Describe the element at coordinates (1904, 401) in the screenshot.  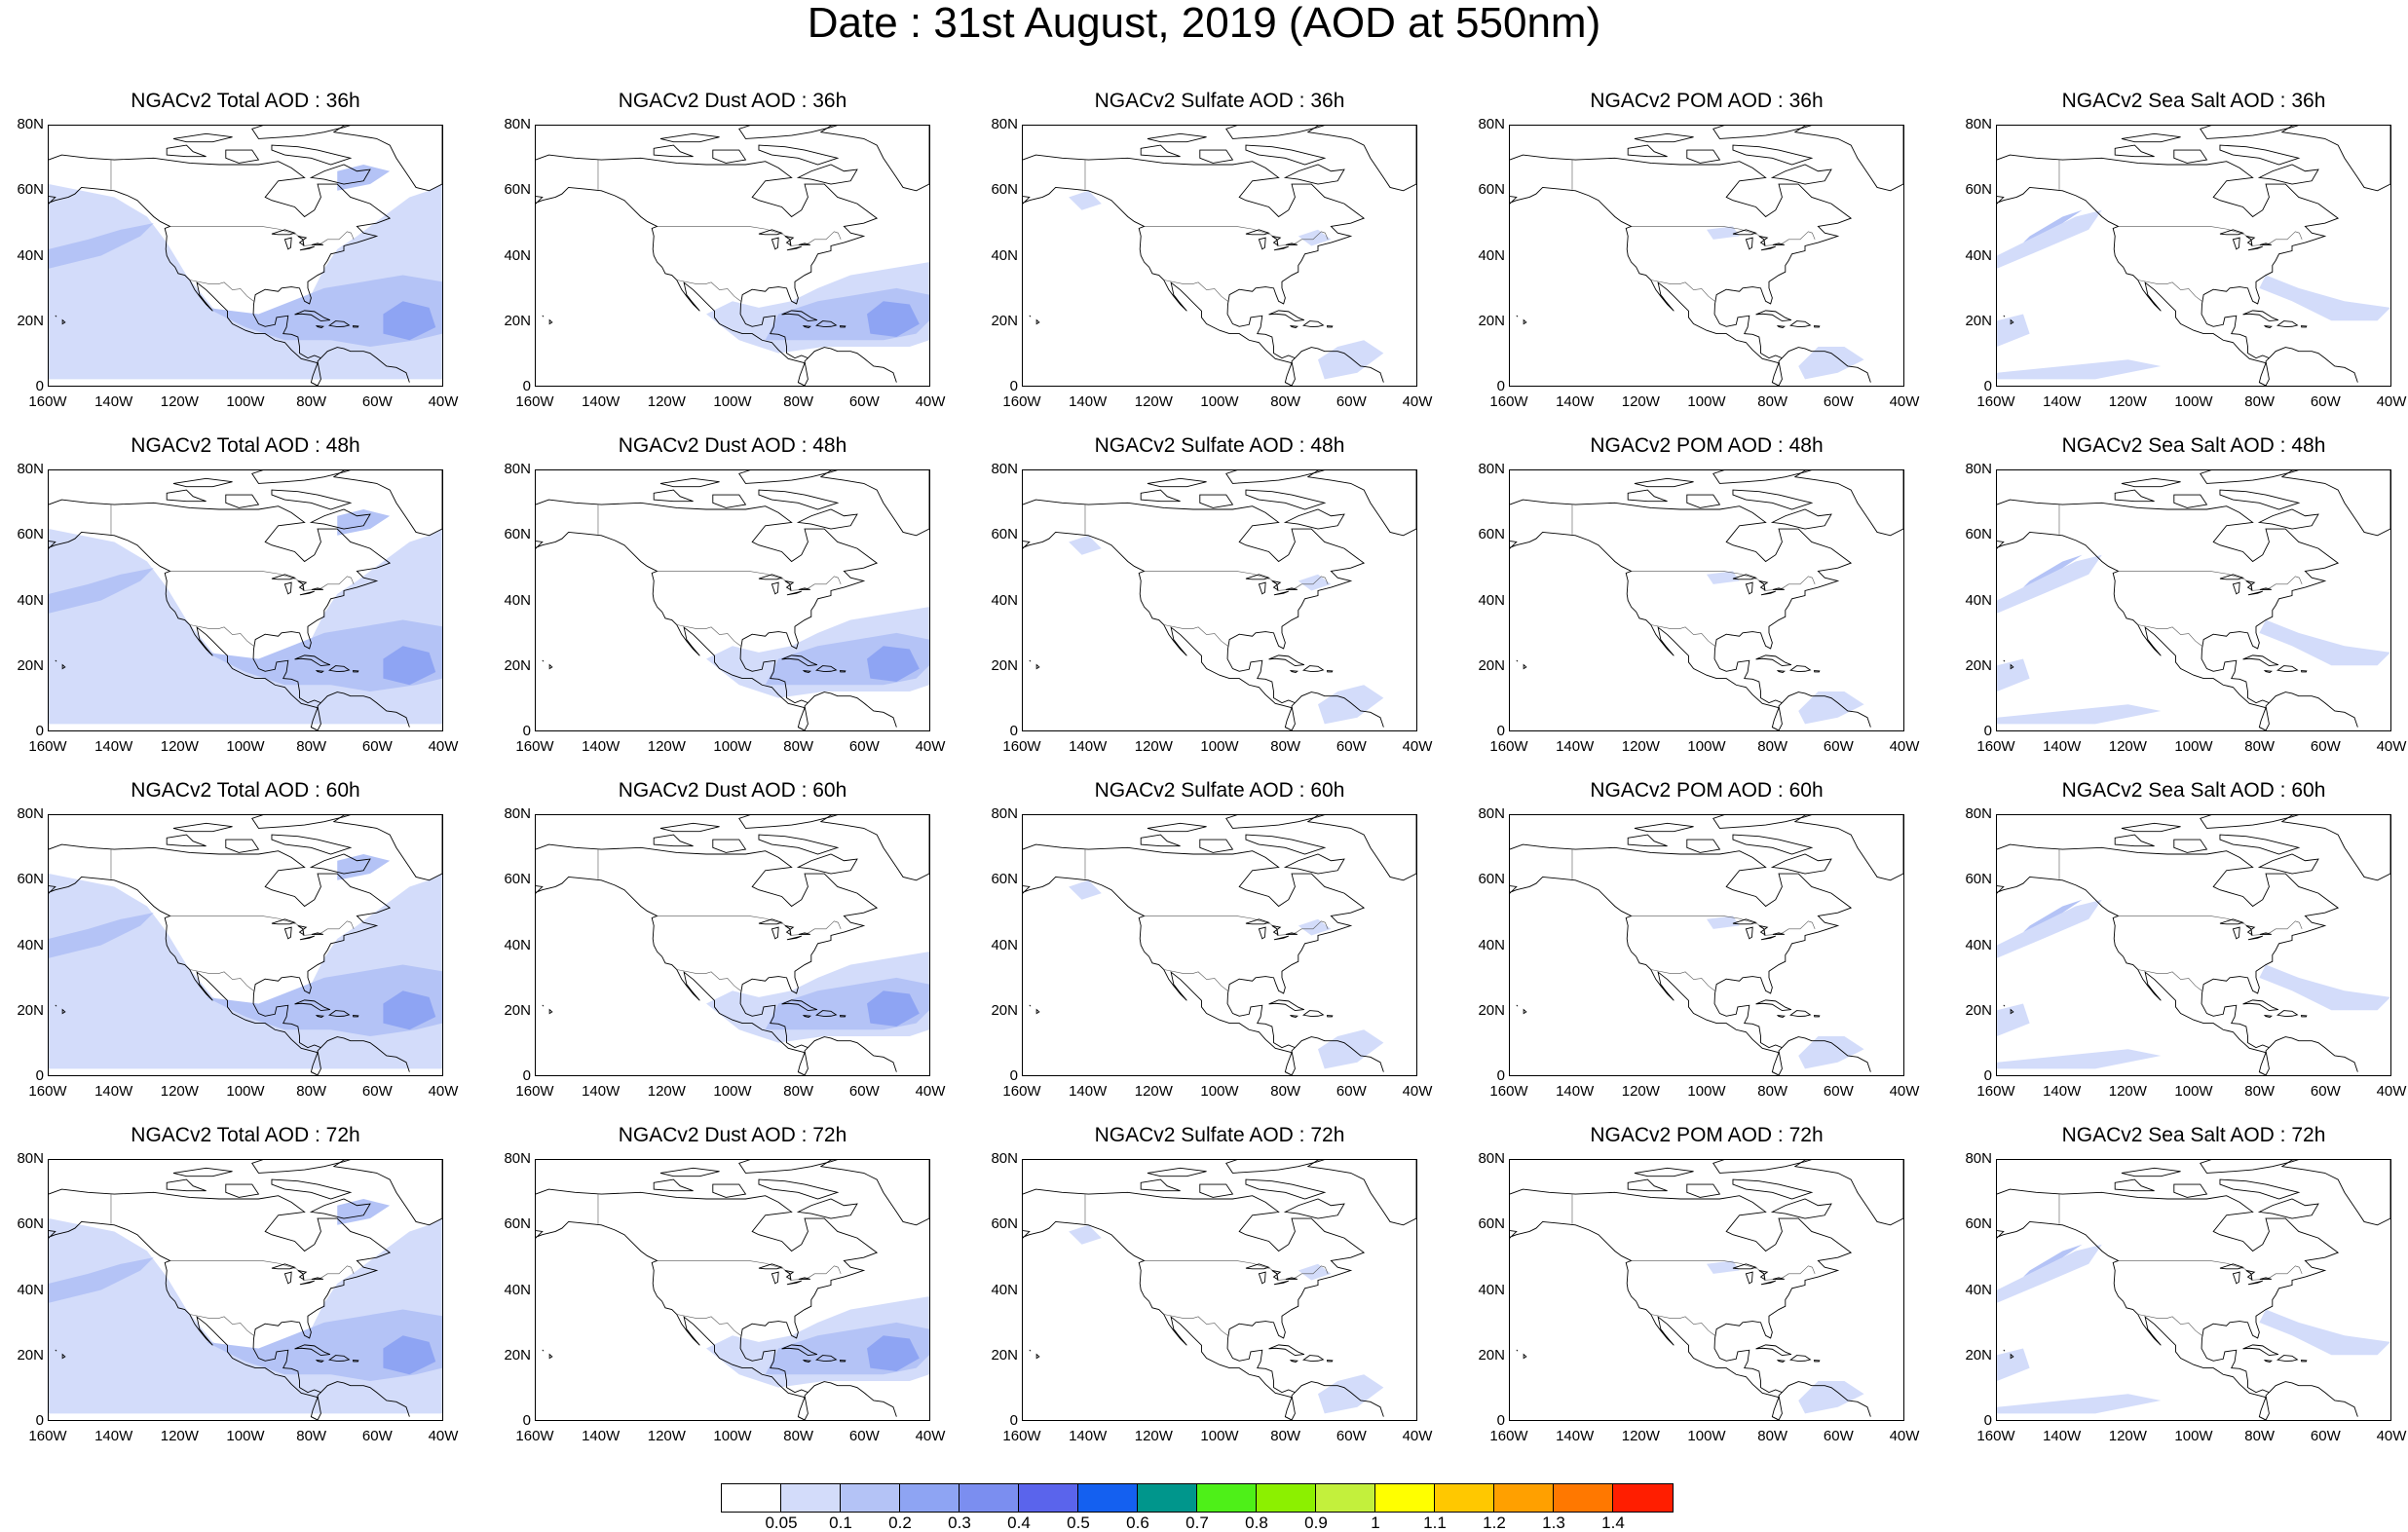
I see `lon-tick-label: 40W` at that location.